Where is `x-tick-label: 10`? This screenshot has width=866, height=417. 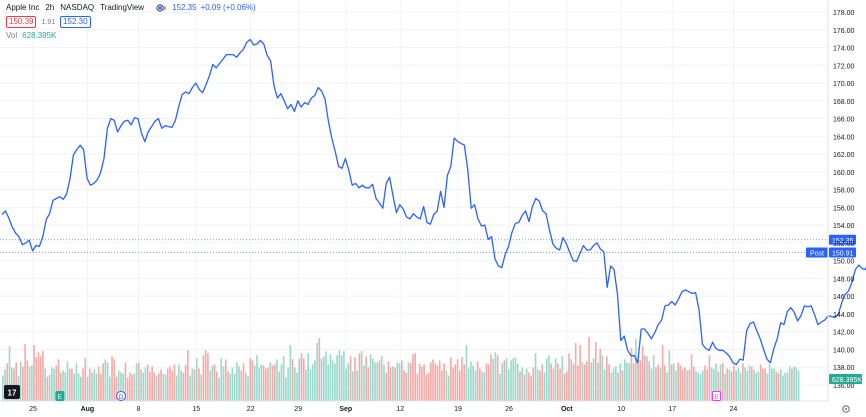
x-tick-label: 10 is located at coordinates (621, 409).